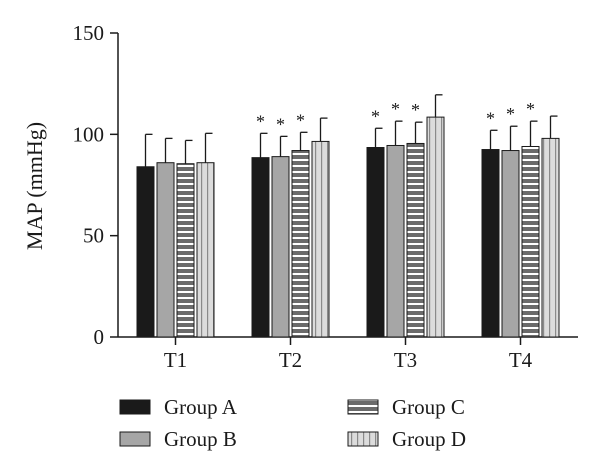  What do you see at coordinates (405, 360) in the screenshot?
I see `x-tick-label: T3` at bounding box center [405, 360].